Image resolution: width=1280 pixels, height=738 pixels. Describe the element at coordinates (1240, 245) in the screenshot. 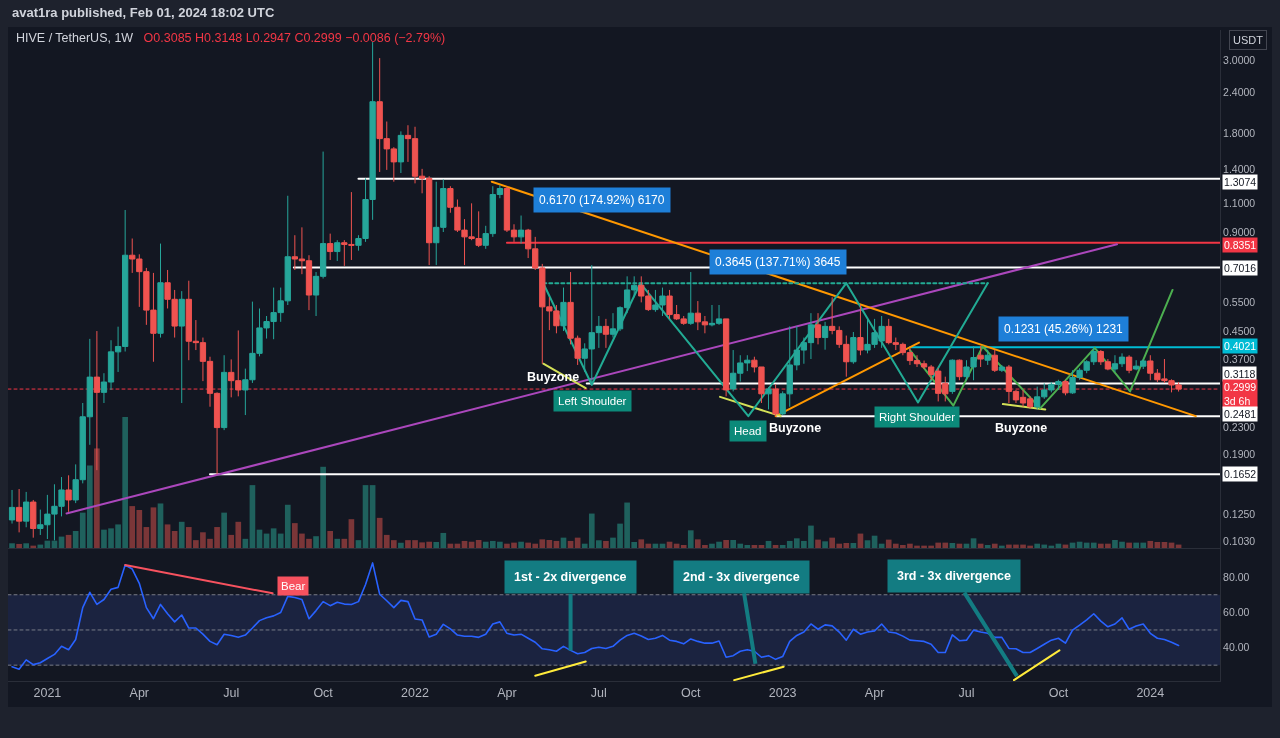

I see `data-label: 0.8351` at that location.